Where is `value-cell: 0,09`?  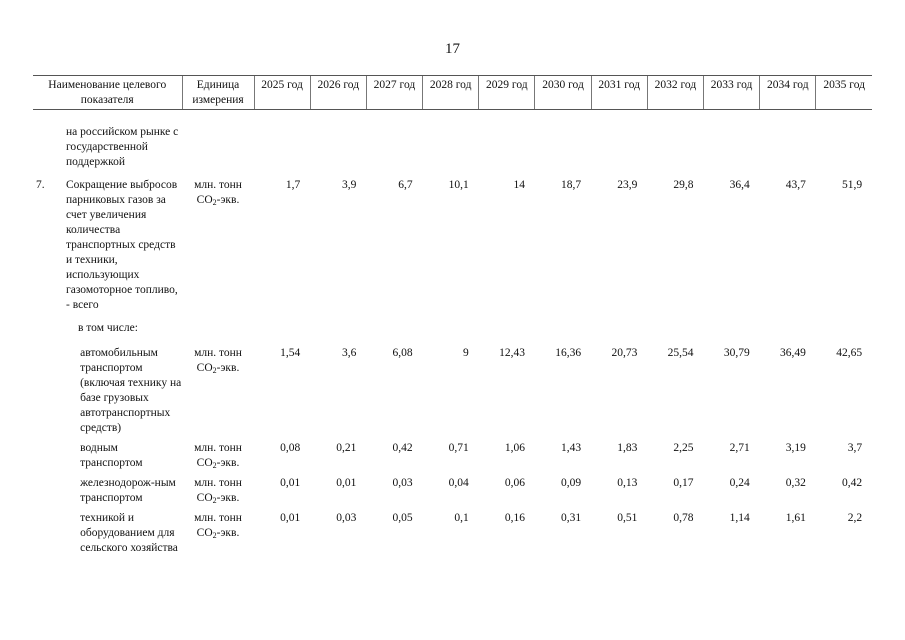
value-cell: 0,09 is located at coordinates (571, 483).